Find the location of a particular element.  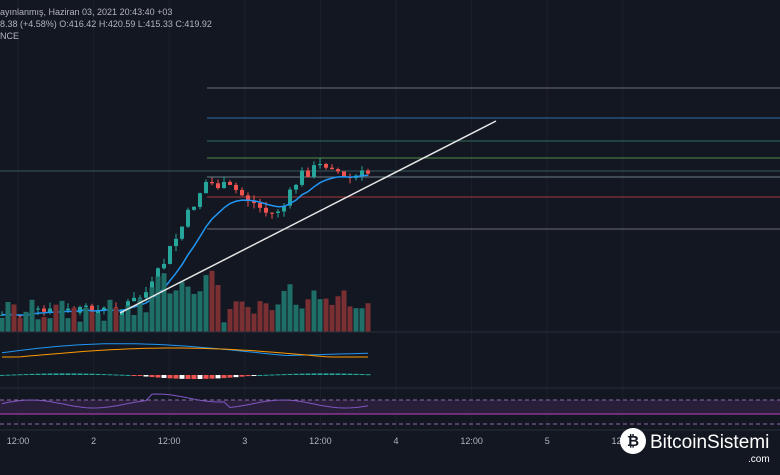

x-tick-label: 5 is located at coordinates (547, 441).